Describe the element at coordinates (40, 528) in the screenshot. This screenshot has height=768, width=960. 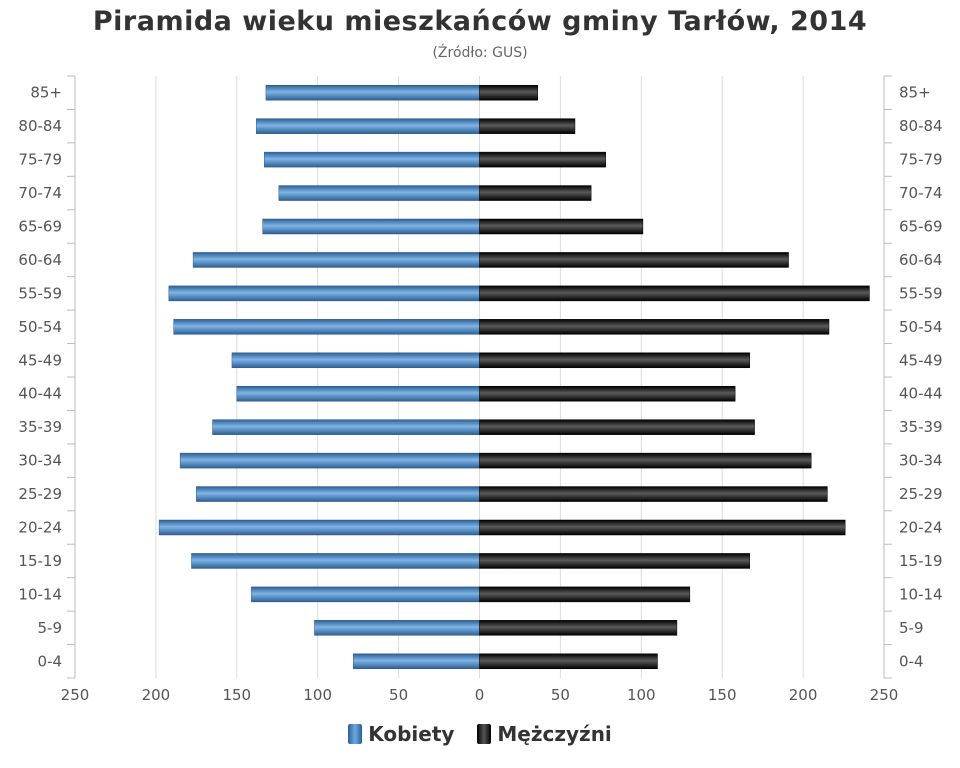
I see `y-category-label-left: 20-24` at that location.